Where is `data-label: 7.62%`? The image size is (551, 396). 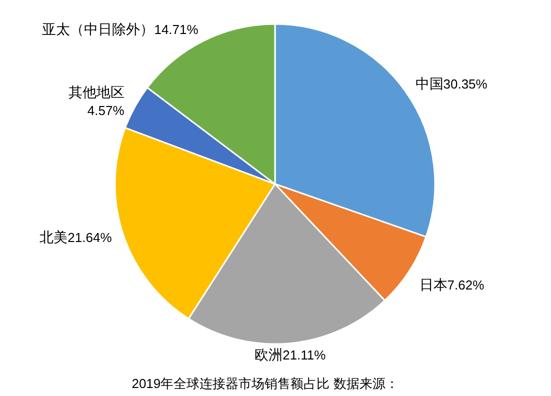
data-label: 7.62% is located at coordinates (466, 285).